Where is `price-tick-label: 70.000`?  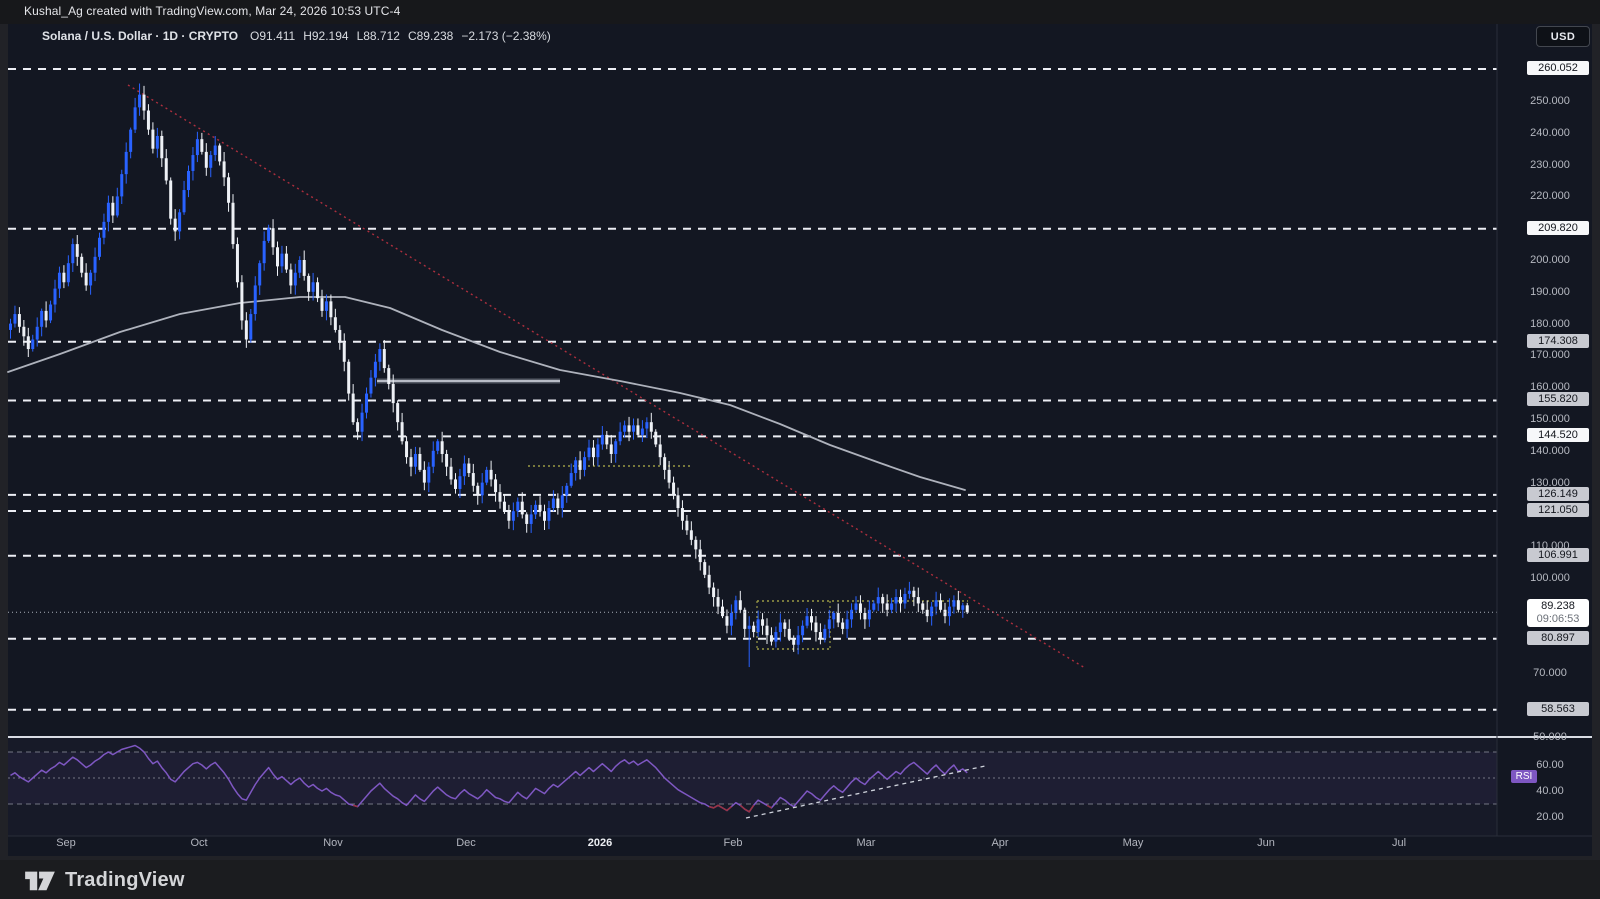 price-tick-label: 70.000 is located at coordinates (1550, 673).